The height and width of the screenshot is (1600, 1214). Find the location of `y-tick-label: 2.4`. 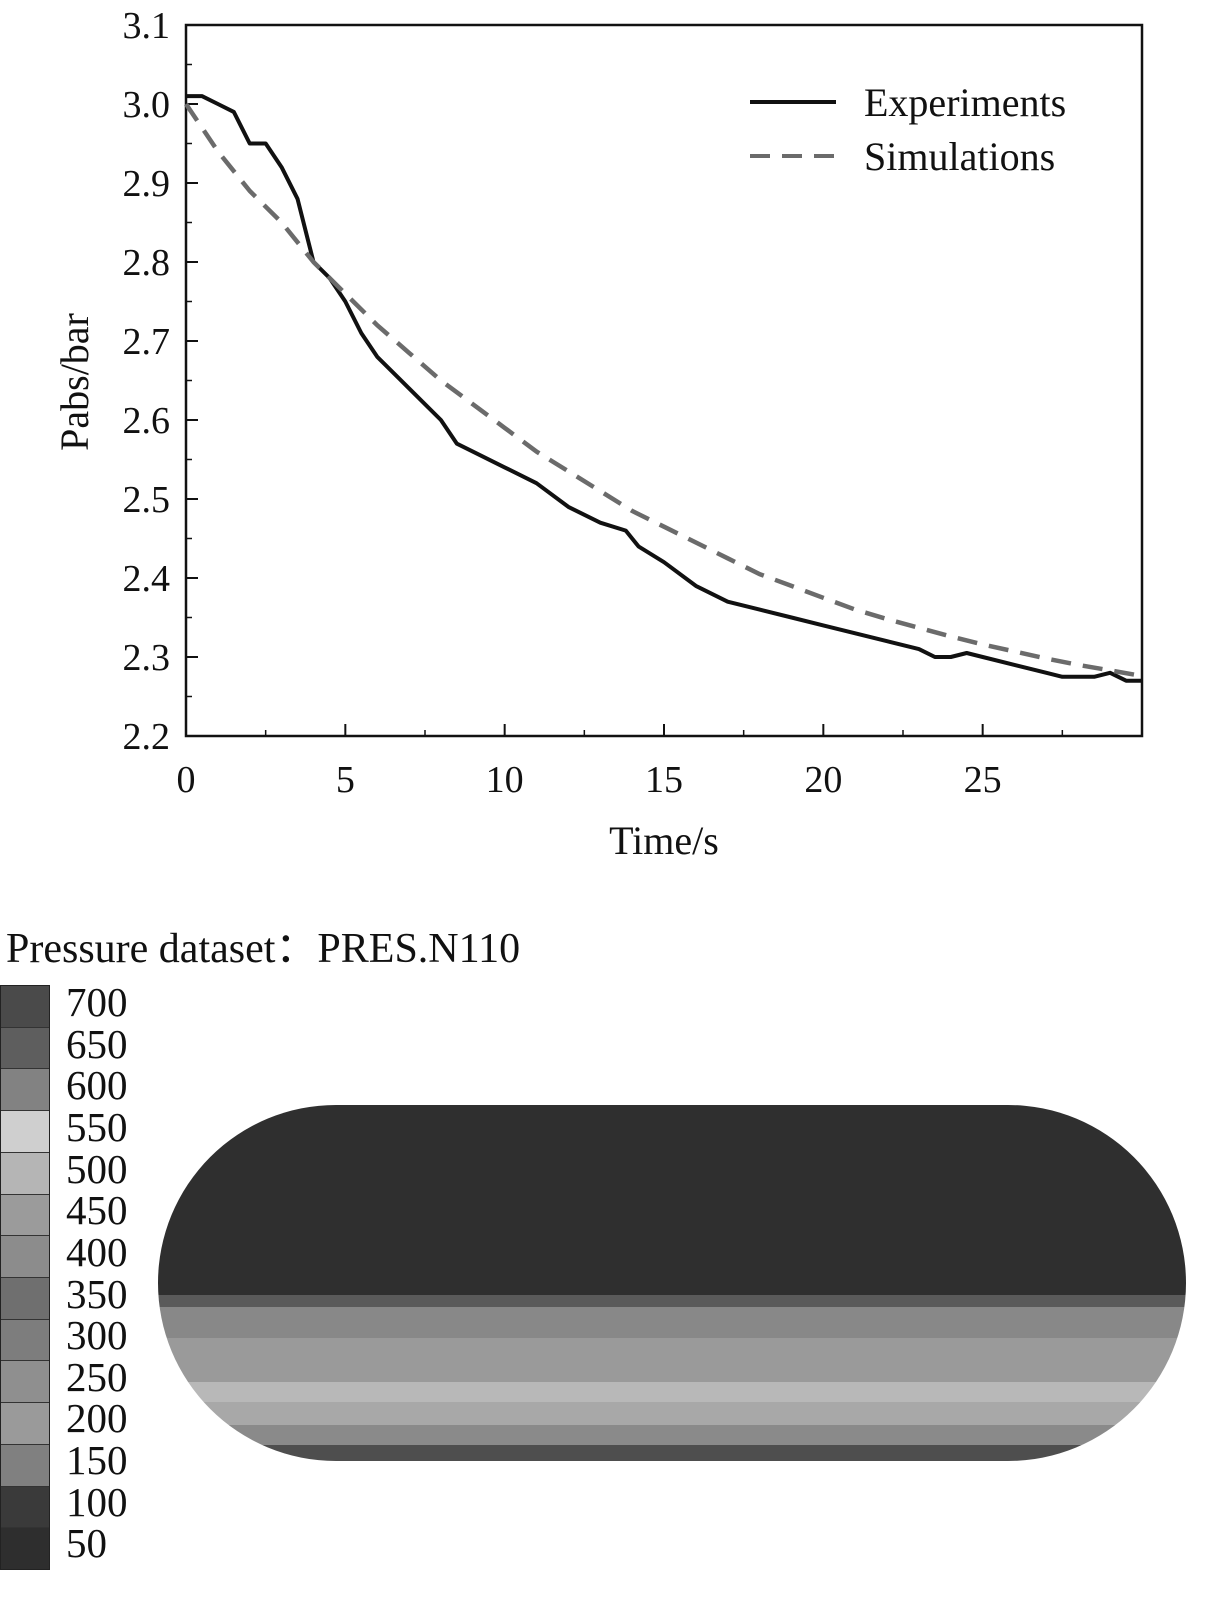

y-tick-label: 2.4 is located at coordinates (147, 579).